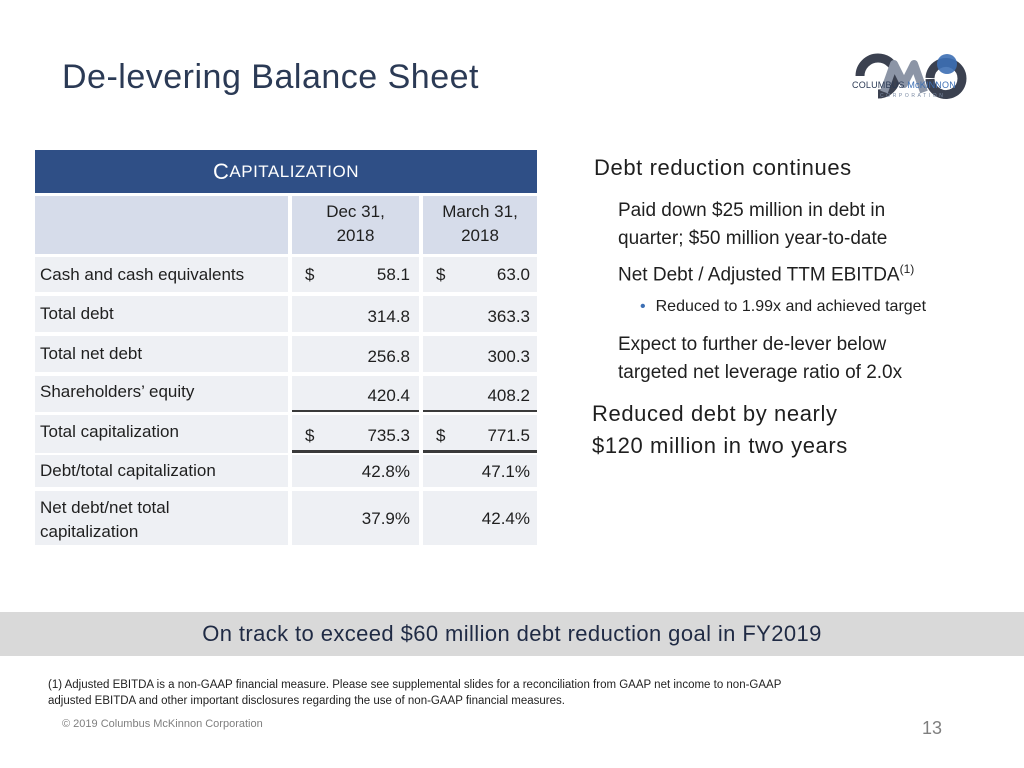  I want to click on header-initial: C, so click(221, 171).